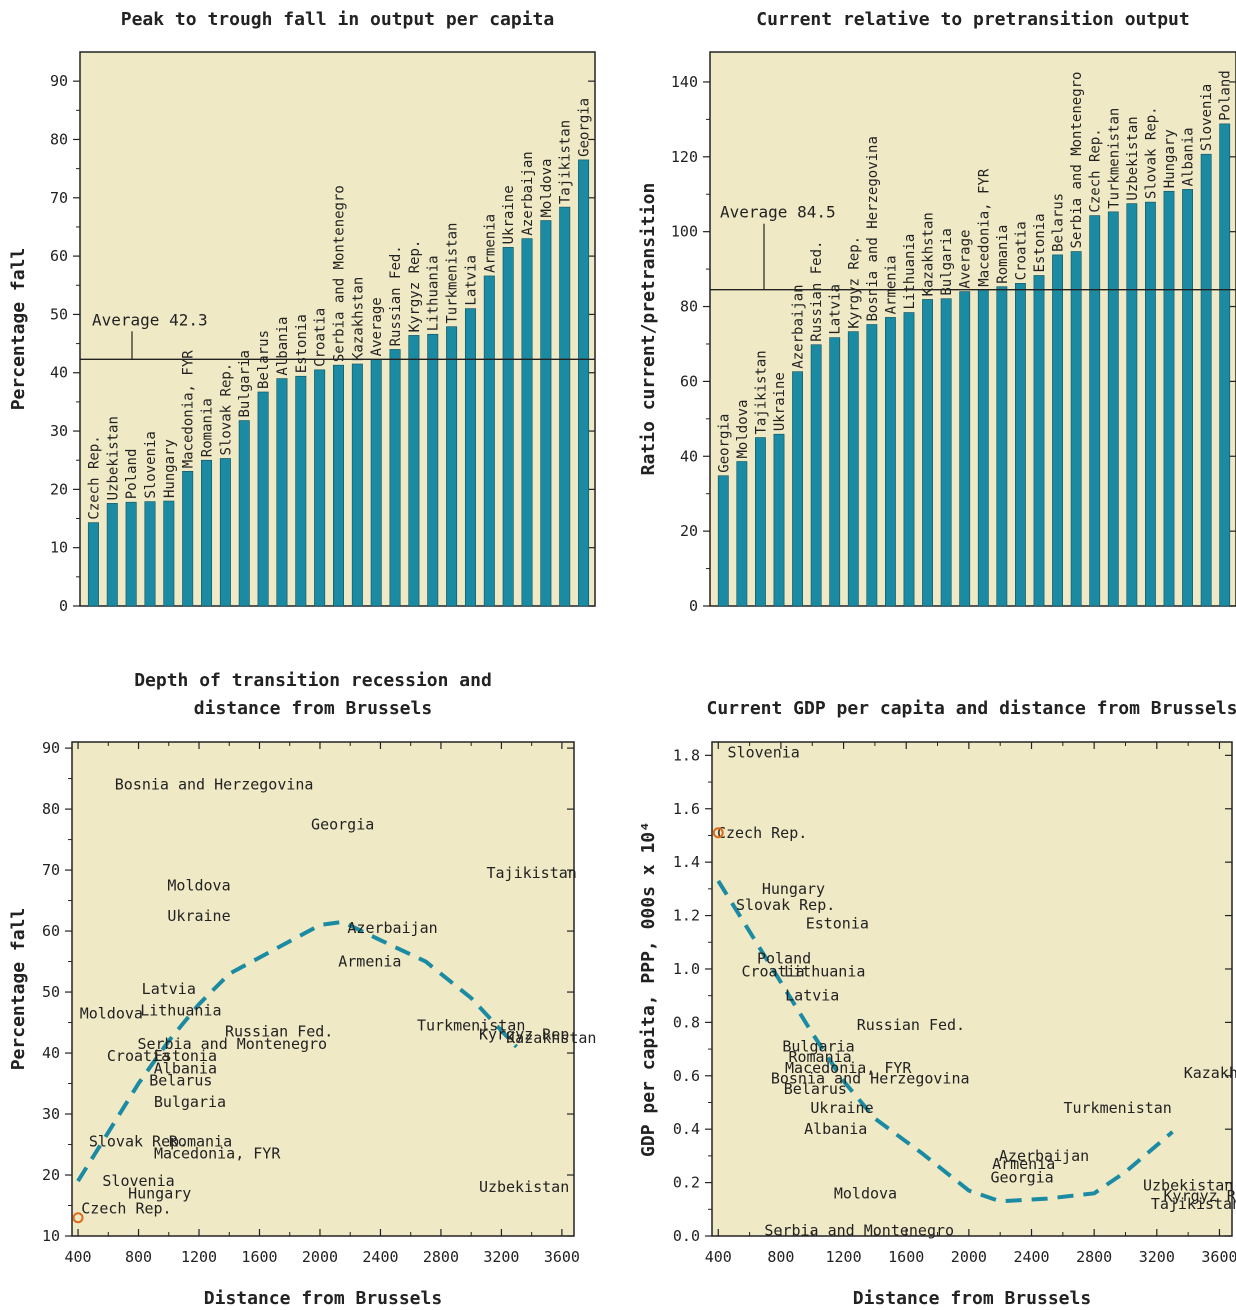 The height and width of the screenshot is (1310, 1236). I want to click on bar-label-czech-rep: Czech Rep., so click(1096, 170).